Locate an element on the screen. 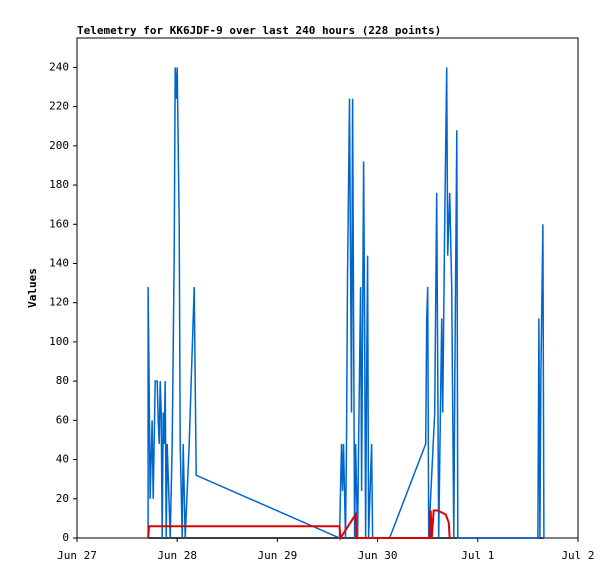 Image resolution: width=615 pixels, height=579 pixels. x-tick-label: Jun 27 is located at coordinates (77, 555).